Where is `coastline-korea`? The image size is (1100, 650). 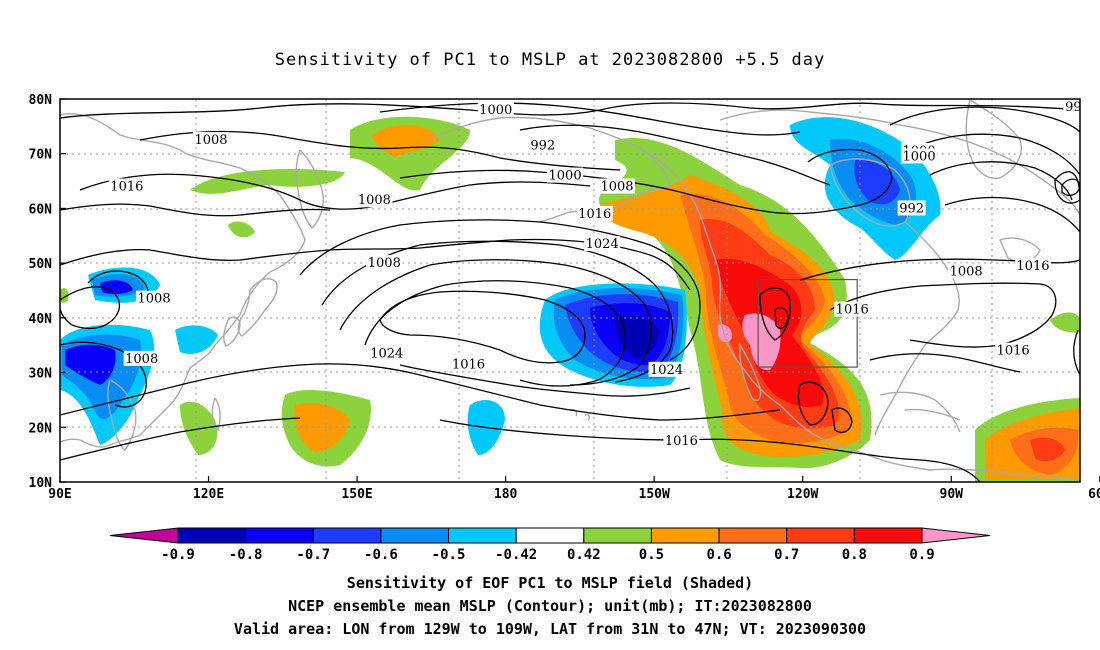 coastline-korea is located at coordinates (232, 331).